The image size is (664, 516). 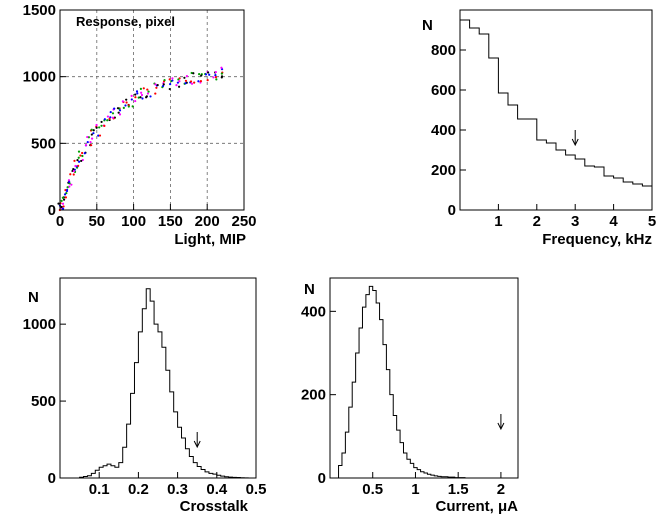 What do you see at coordinates (217, 489) in the screenshot?
I see `crosstalk-xtick-label: 0.4` at bounding box center [217, 489].